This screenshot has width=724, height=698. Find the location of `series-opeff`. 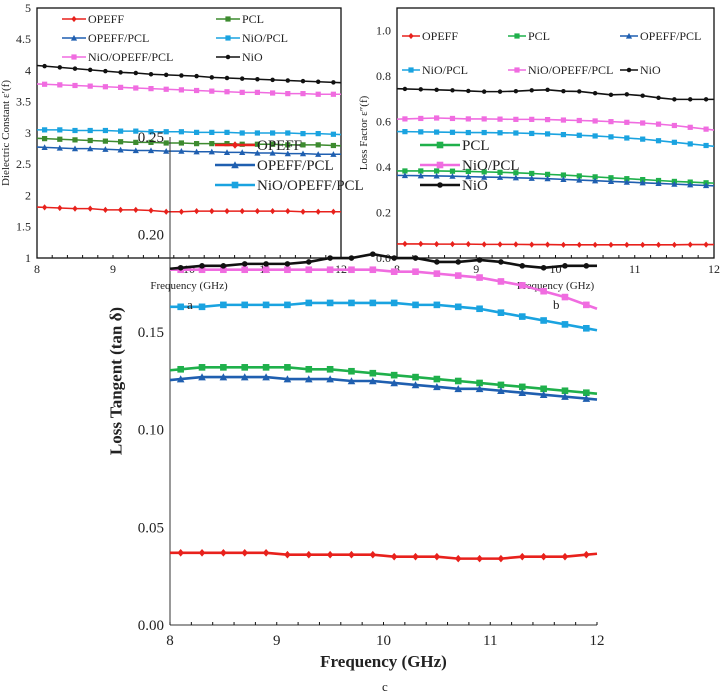

series-opeff is located at coordinates (188, 209).